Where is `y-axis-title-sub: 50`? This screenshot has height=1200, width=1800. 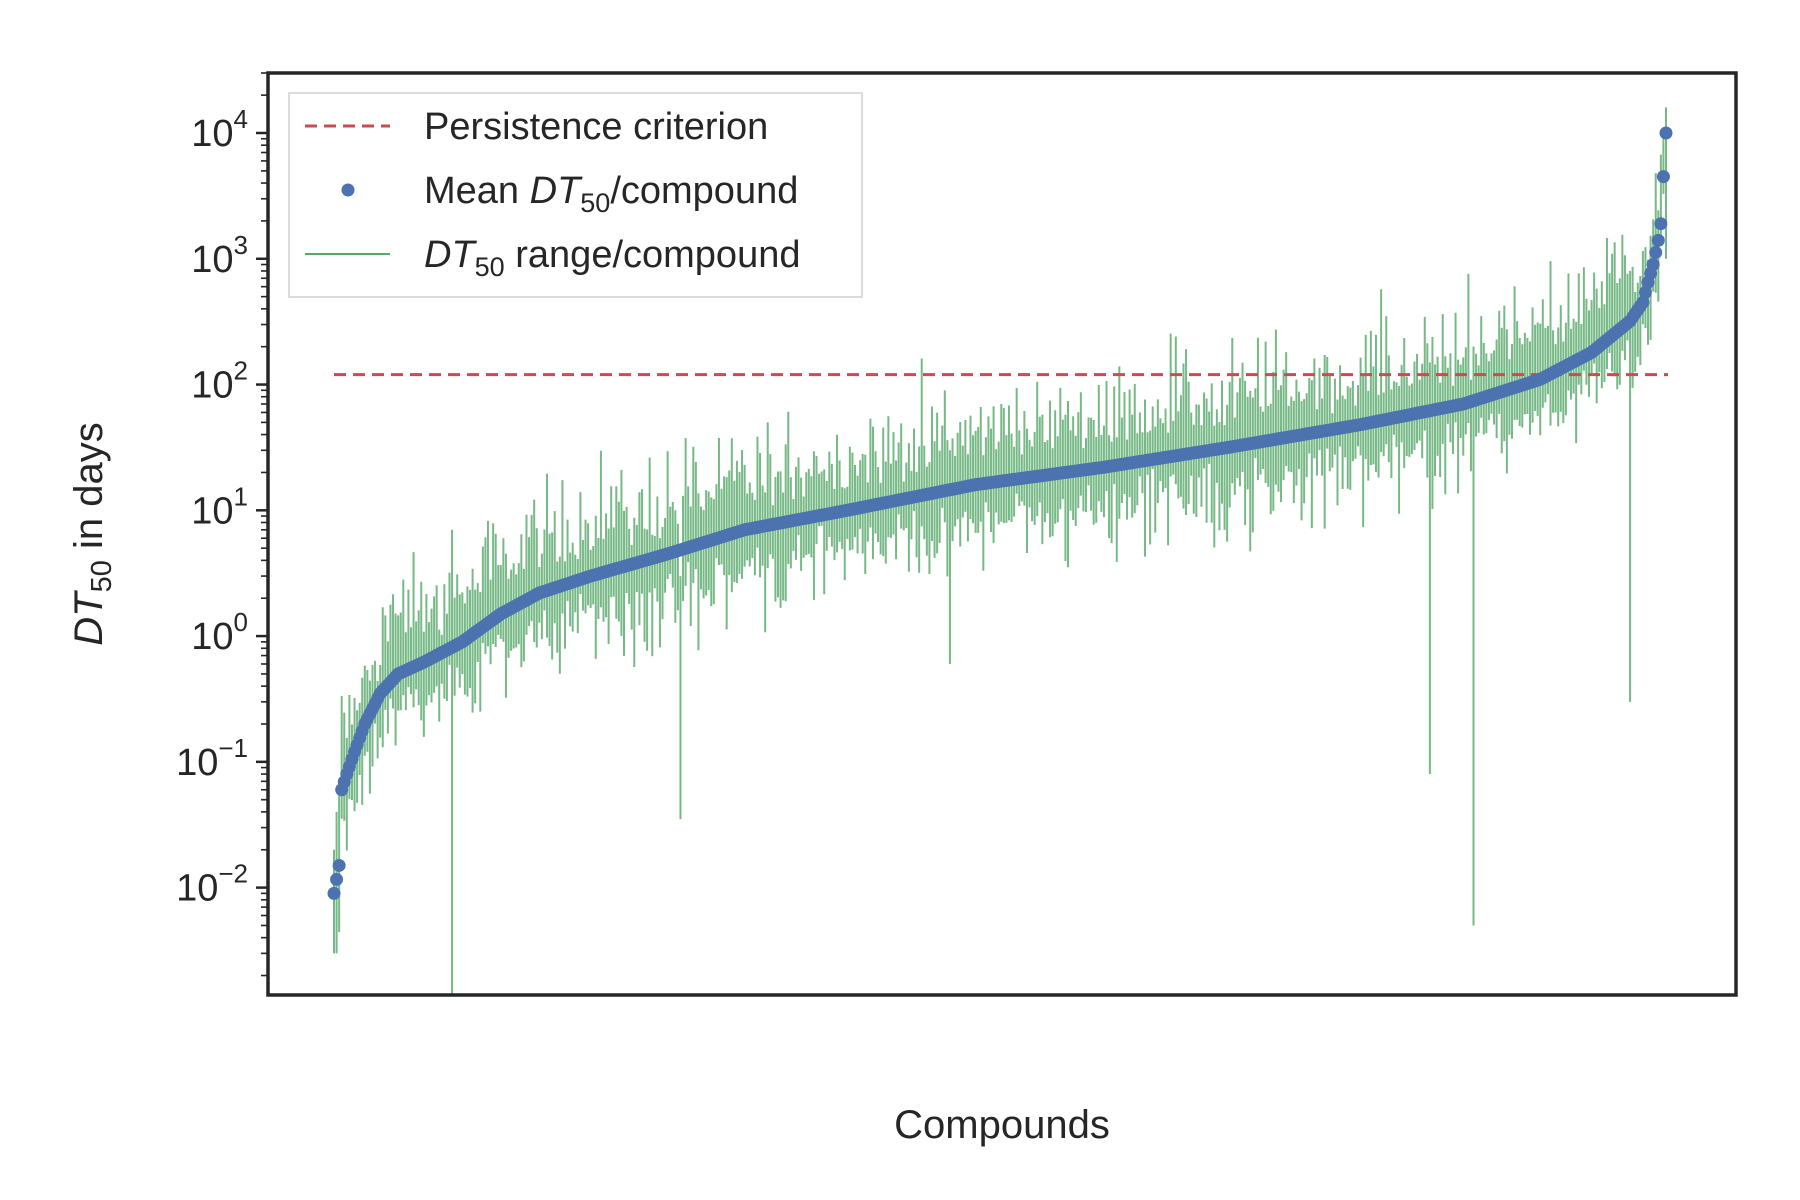 y-axis-title-sub: 50 is located at coordinates (102, 576).